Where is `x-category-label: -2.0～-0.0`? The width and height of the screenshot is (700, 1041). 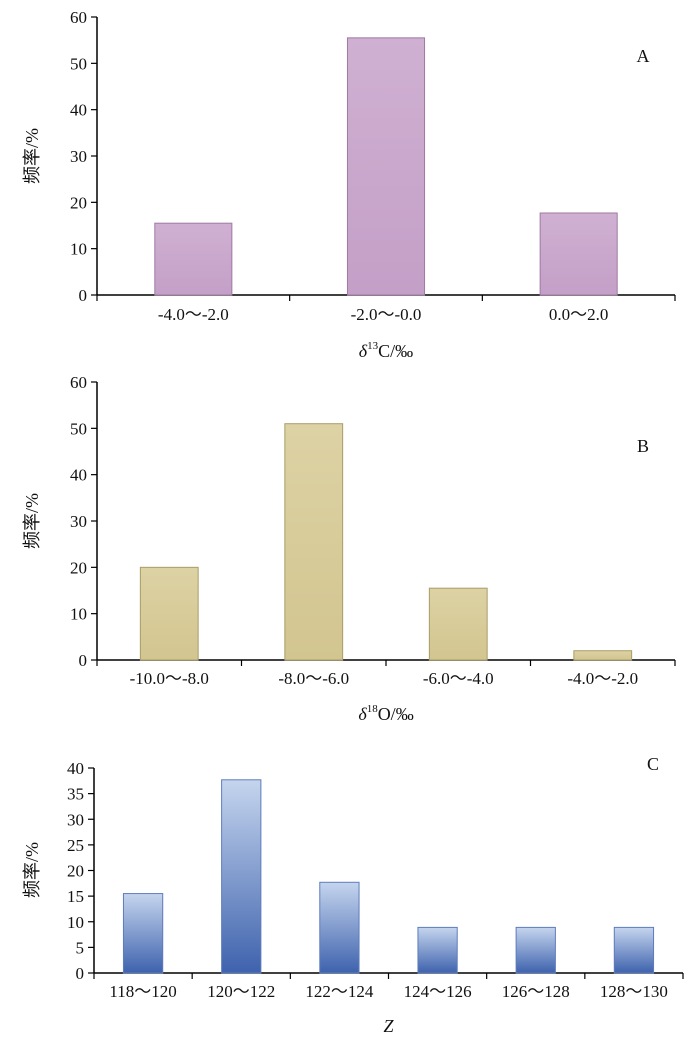 x-category-label: -2.0～-0.0 is located at coordinates (386, 314).